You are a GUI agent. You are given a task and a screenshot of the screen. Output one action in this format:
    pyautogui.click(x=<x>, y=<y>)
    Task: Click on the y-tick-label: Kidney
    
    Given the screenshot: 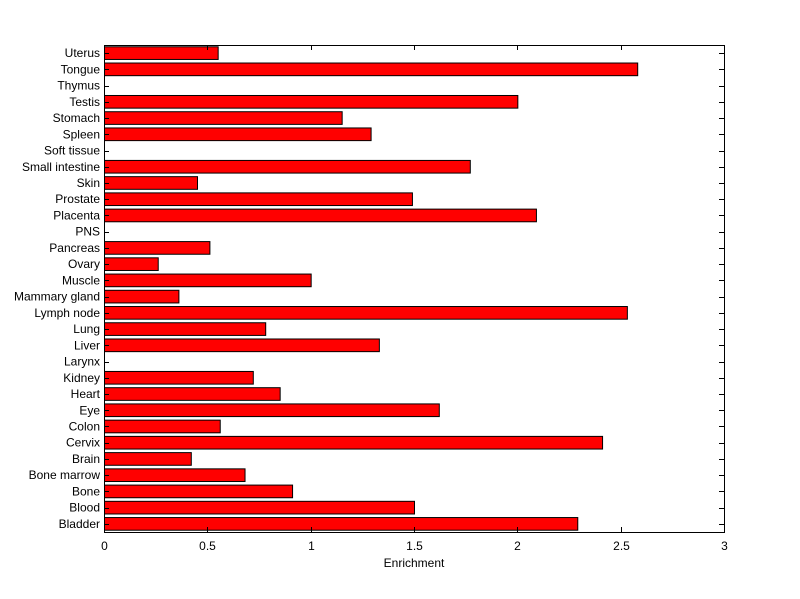 What is the action you would take?
    pyautogui.click(x=81, y=378)
    